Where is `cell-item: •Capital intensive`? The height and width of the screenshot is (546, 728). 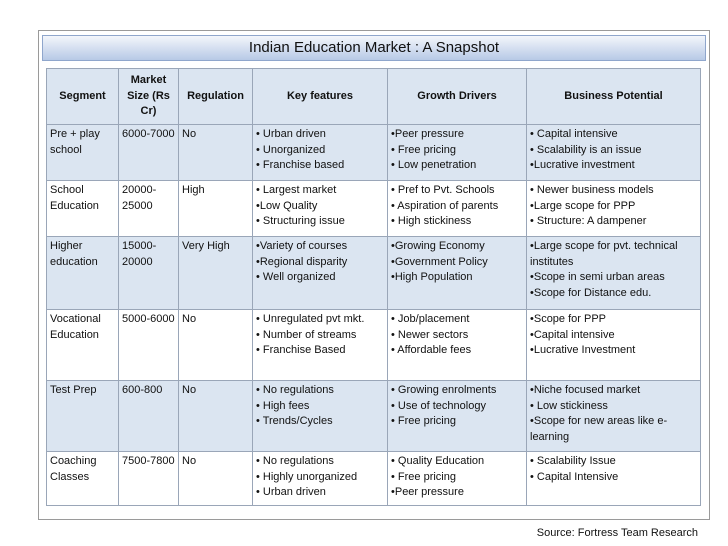
cell-item: •Capital intensive is located at coordinates (572, 334).